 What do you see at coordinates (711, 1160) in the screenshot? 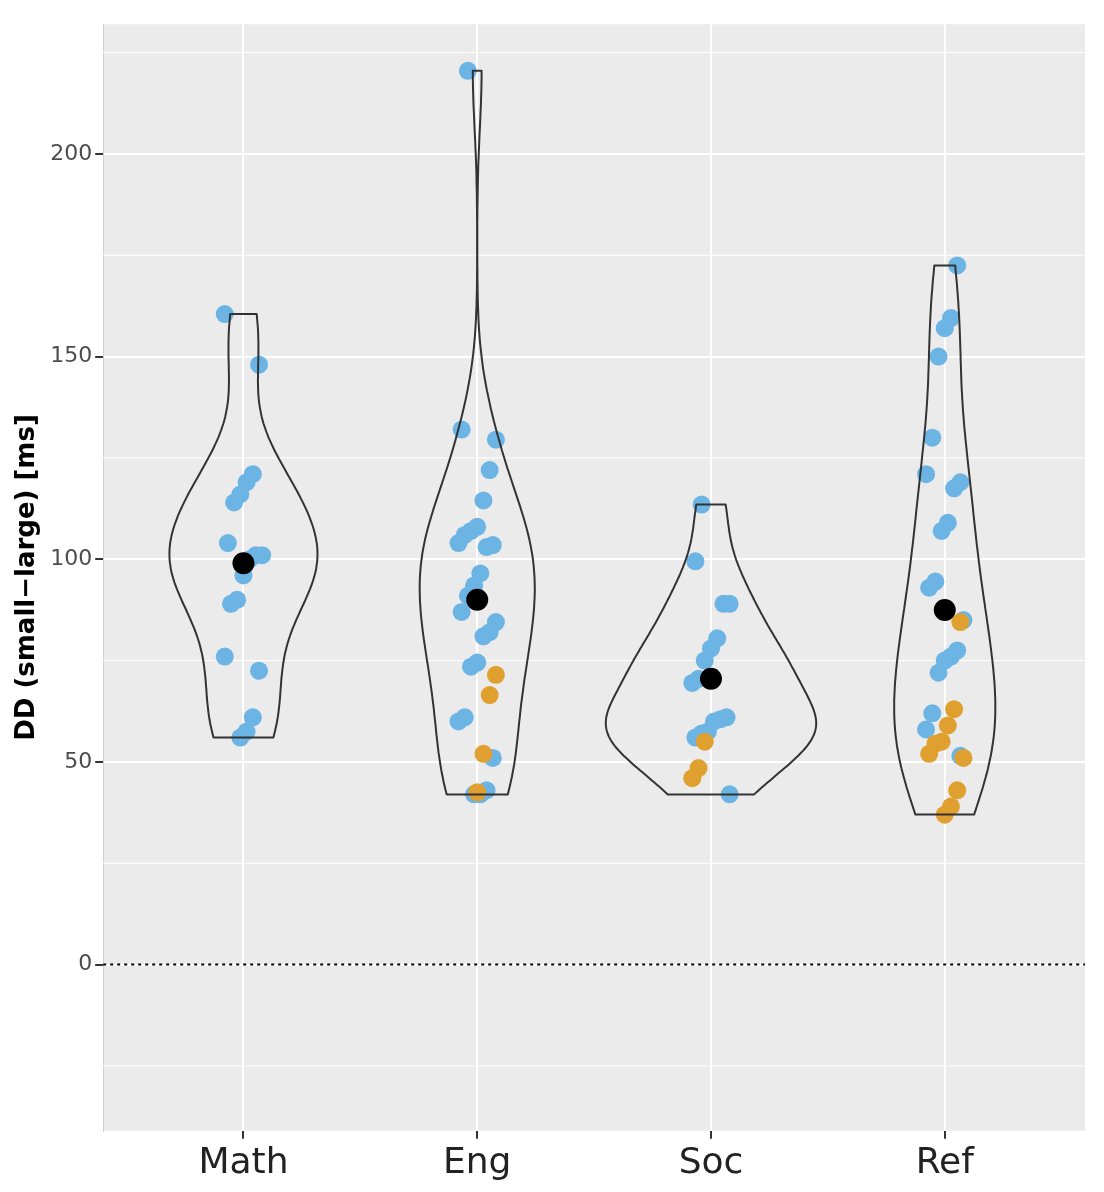
I see `x-tick-label: Soc` at bounding box center [711, 1160].